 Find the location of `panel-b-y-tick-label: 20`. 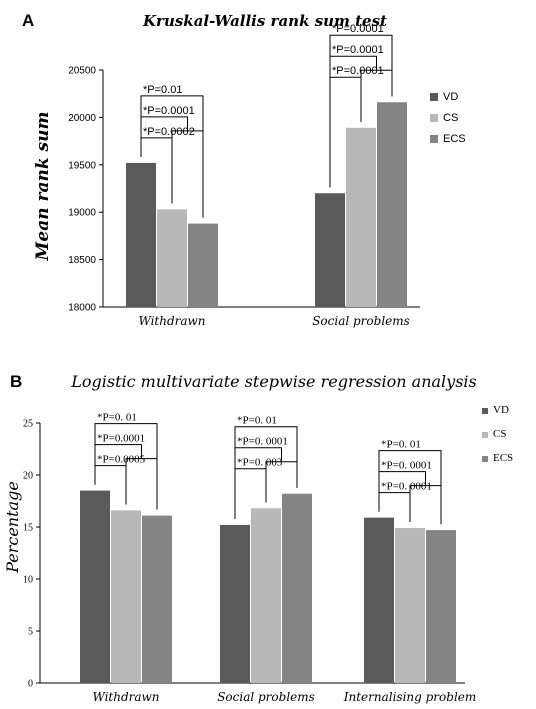

panel-b-y-tick-label: 20 is located at coordinates (28, 476).